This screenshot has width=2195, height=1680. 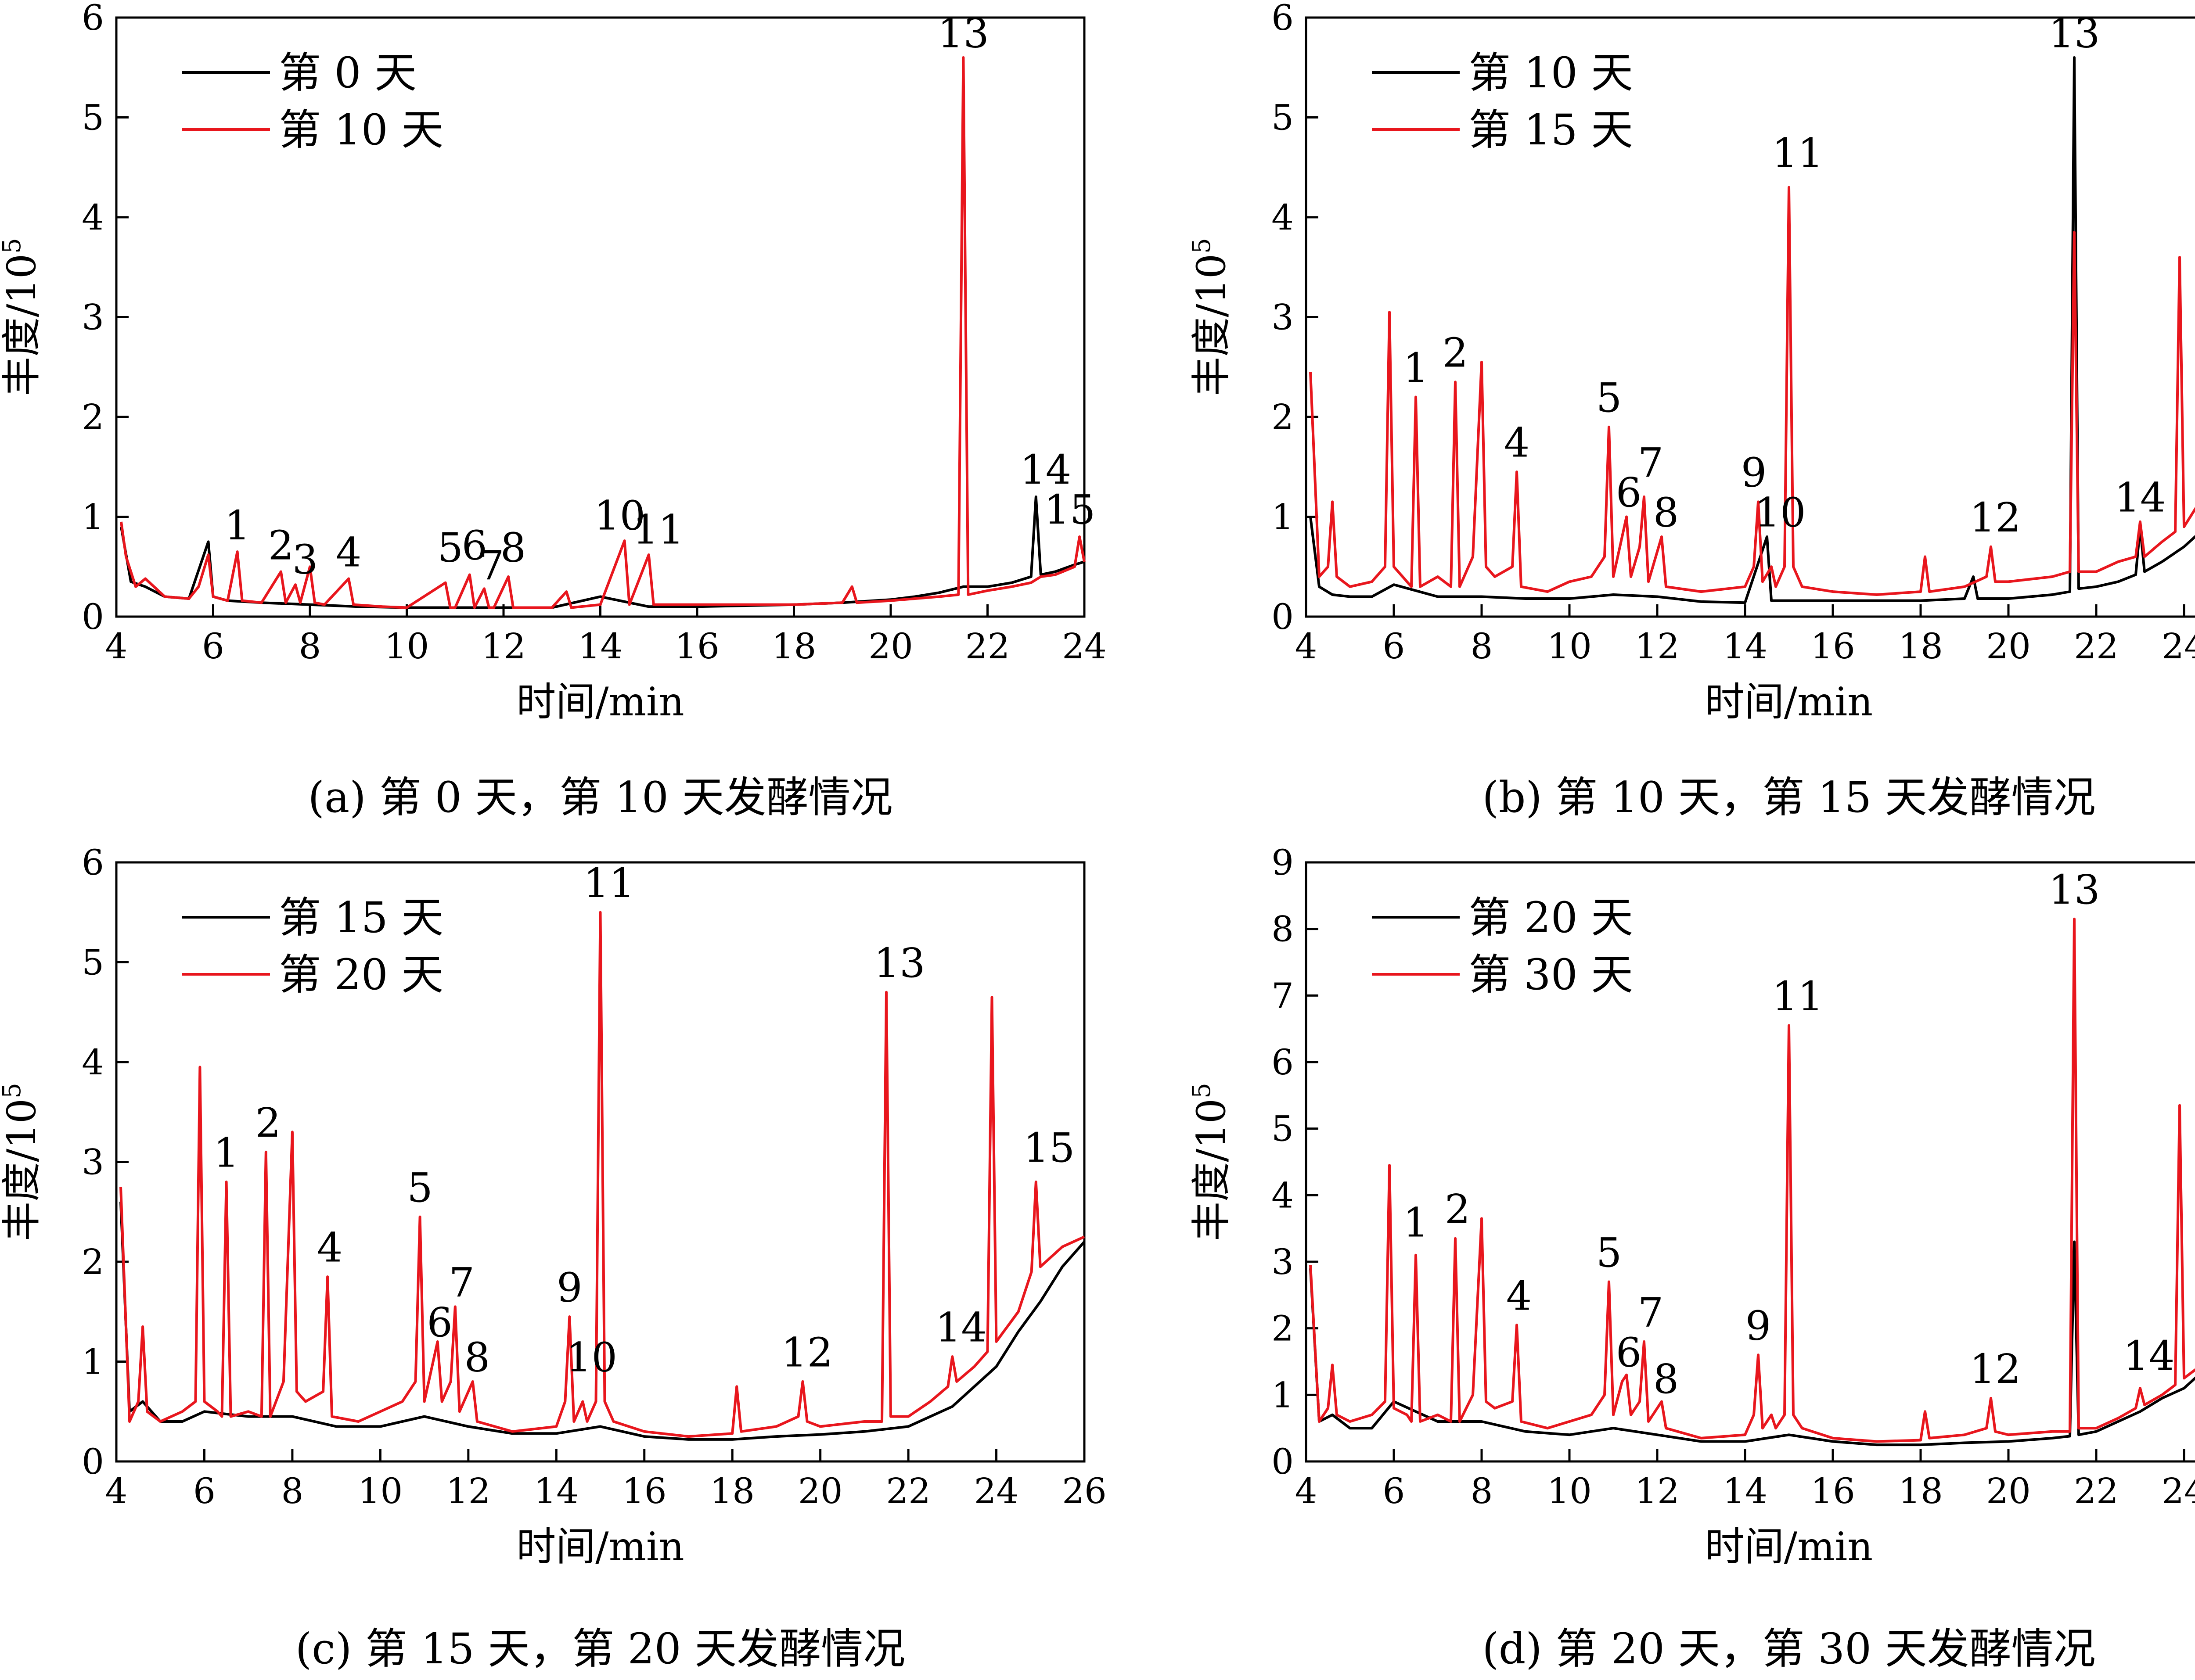 What do you see at coordinates (1084, 1491) in the screenshot?
I see `x-tick-label: 26` at bounding box center [1084, 1491].